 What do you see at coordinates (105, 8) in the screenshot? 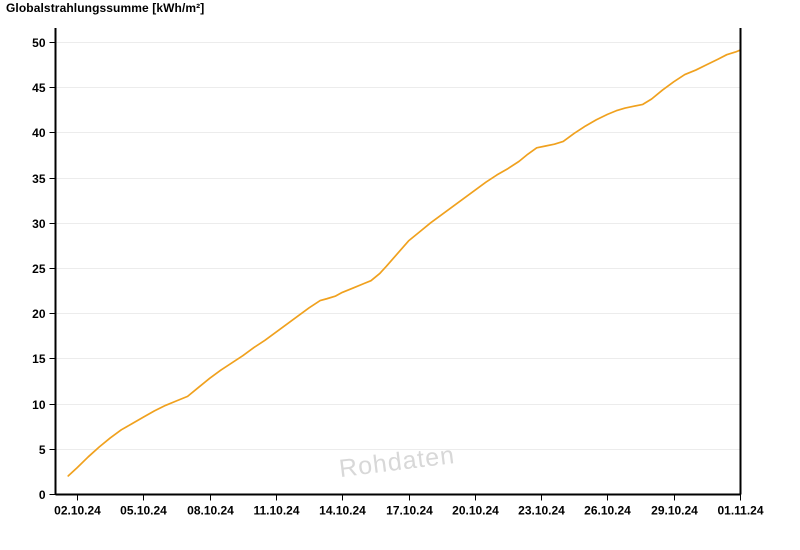
I see `chart-title: Globalstrahlungssumme [kWh/m²]` at bounding box center [105, 8].